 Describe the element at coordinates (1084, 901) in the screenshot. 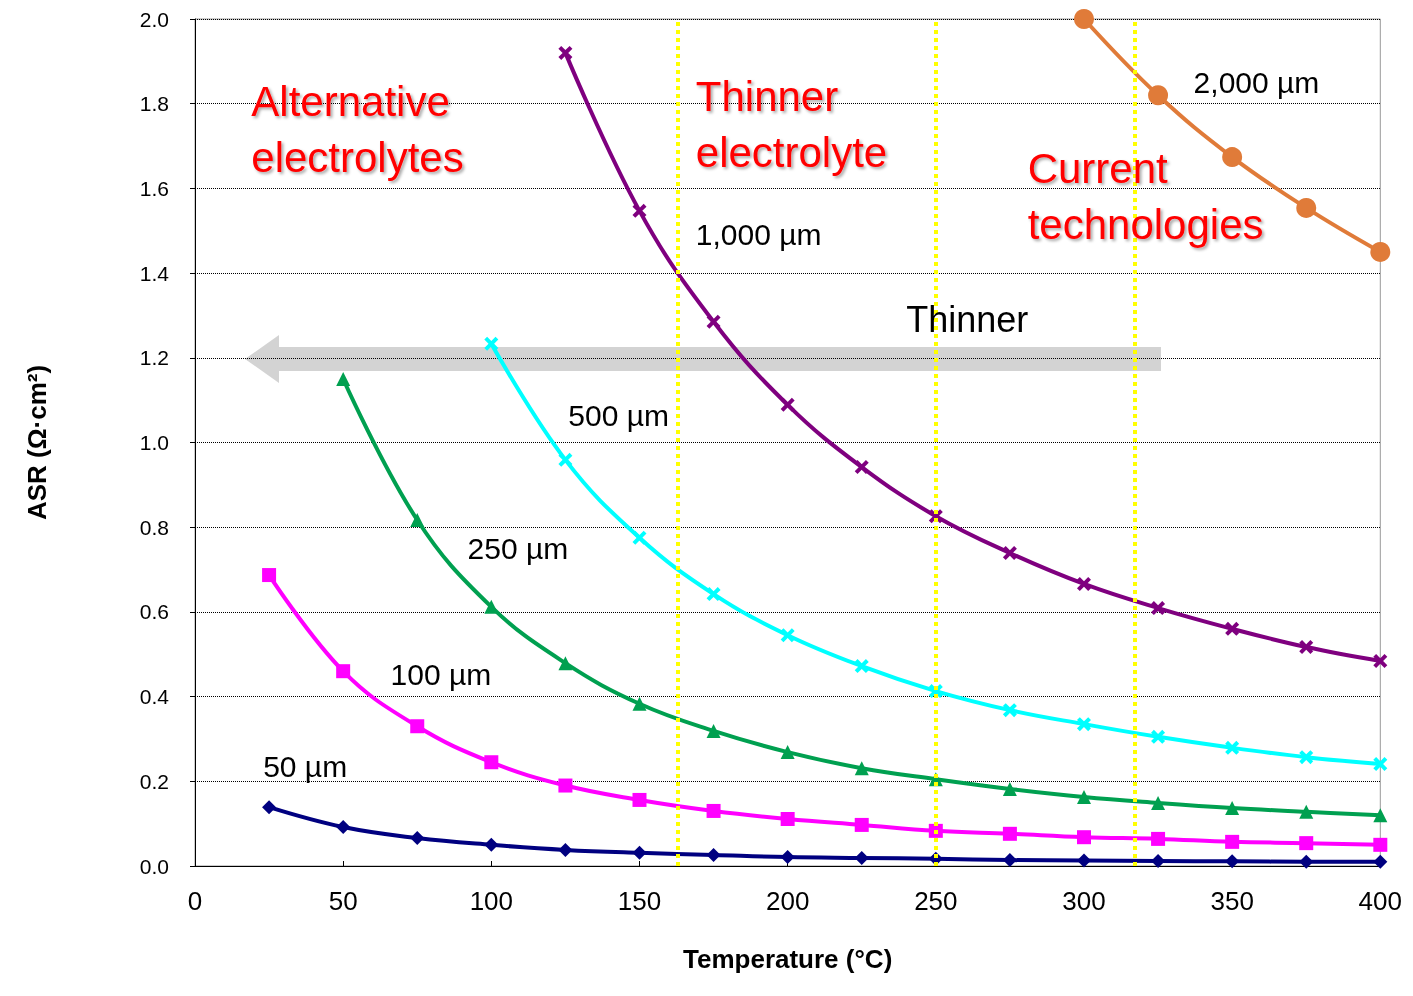

I see `x-tick-label: 300` at that location.